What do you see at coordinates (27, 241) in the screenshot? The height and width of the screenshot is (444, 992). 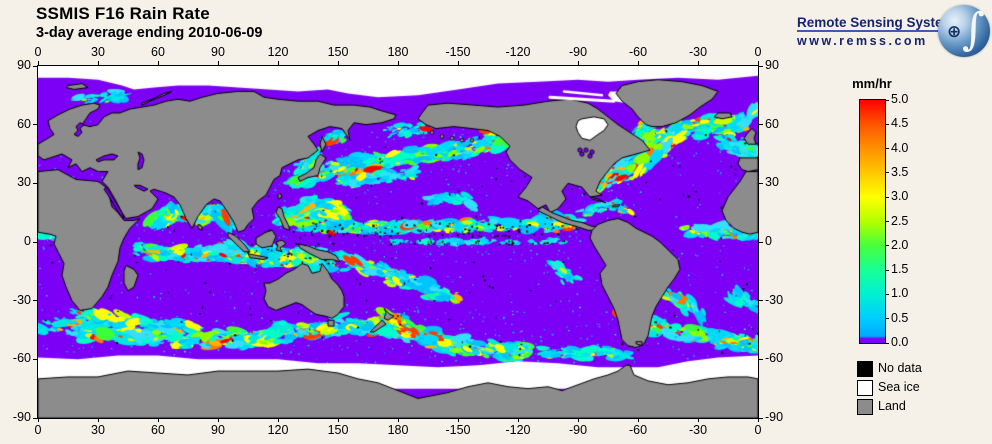 I see `lat-label-left: 0` at bounding box center [27, 241].